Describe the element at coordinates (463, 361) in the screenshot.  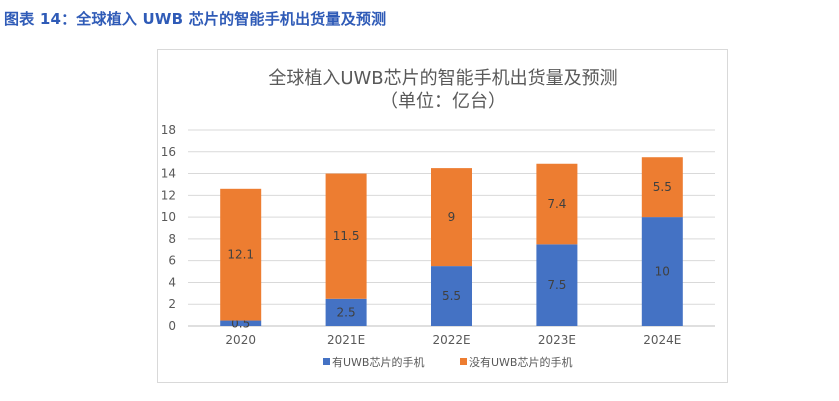
I see `legend-swatch-without-uwb` at that location.